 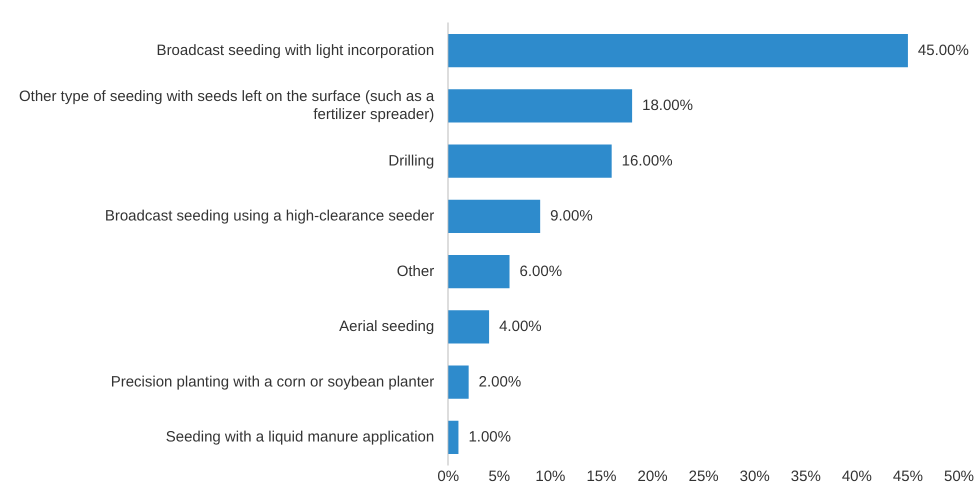 I want to click on x-tick-label: 0%, so click(x=448, y=477).